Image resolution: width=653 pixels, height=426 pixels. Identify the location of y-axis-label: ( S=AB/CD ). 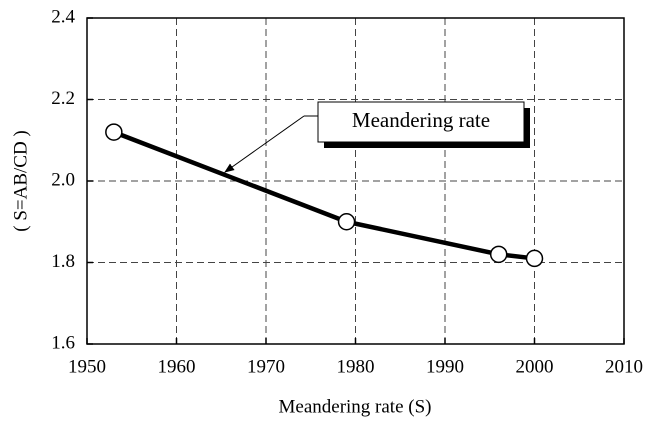
(20, 181).